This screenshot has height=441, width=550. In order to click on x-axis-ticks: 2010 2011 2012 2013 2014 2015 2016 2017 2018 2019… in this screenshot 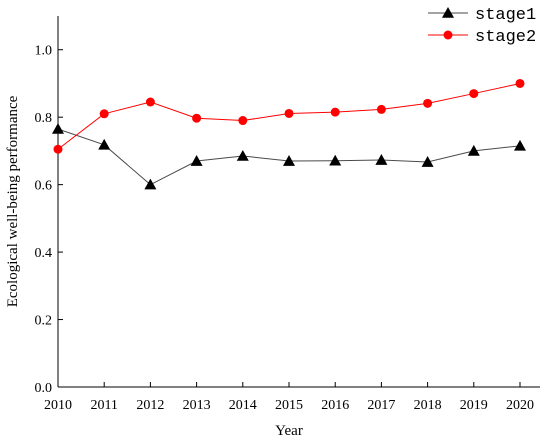, I will do `click(289, 397)`.